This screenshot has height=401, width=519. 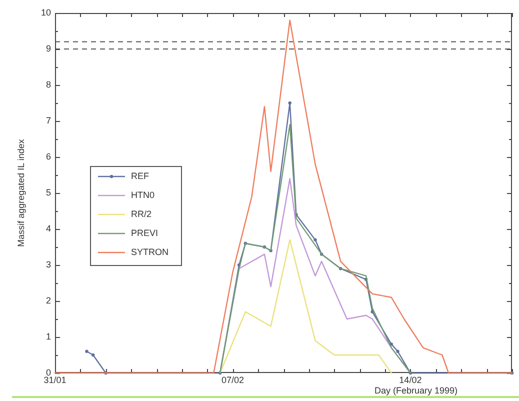 I want to click on legend-label: SYTRON, so click(x=150, y=251).